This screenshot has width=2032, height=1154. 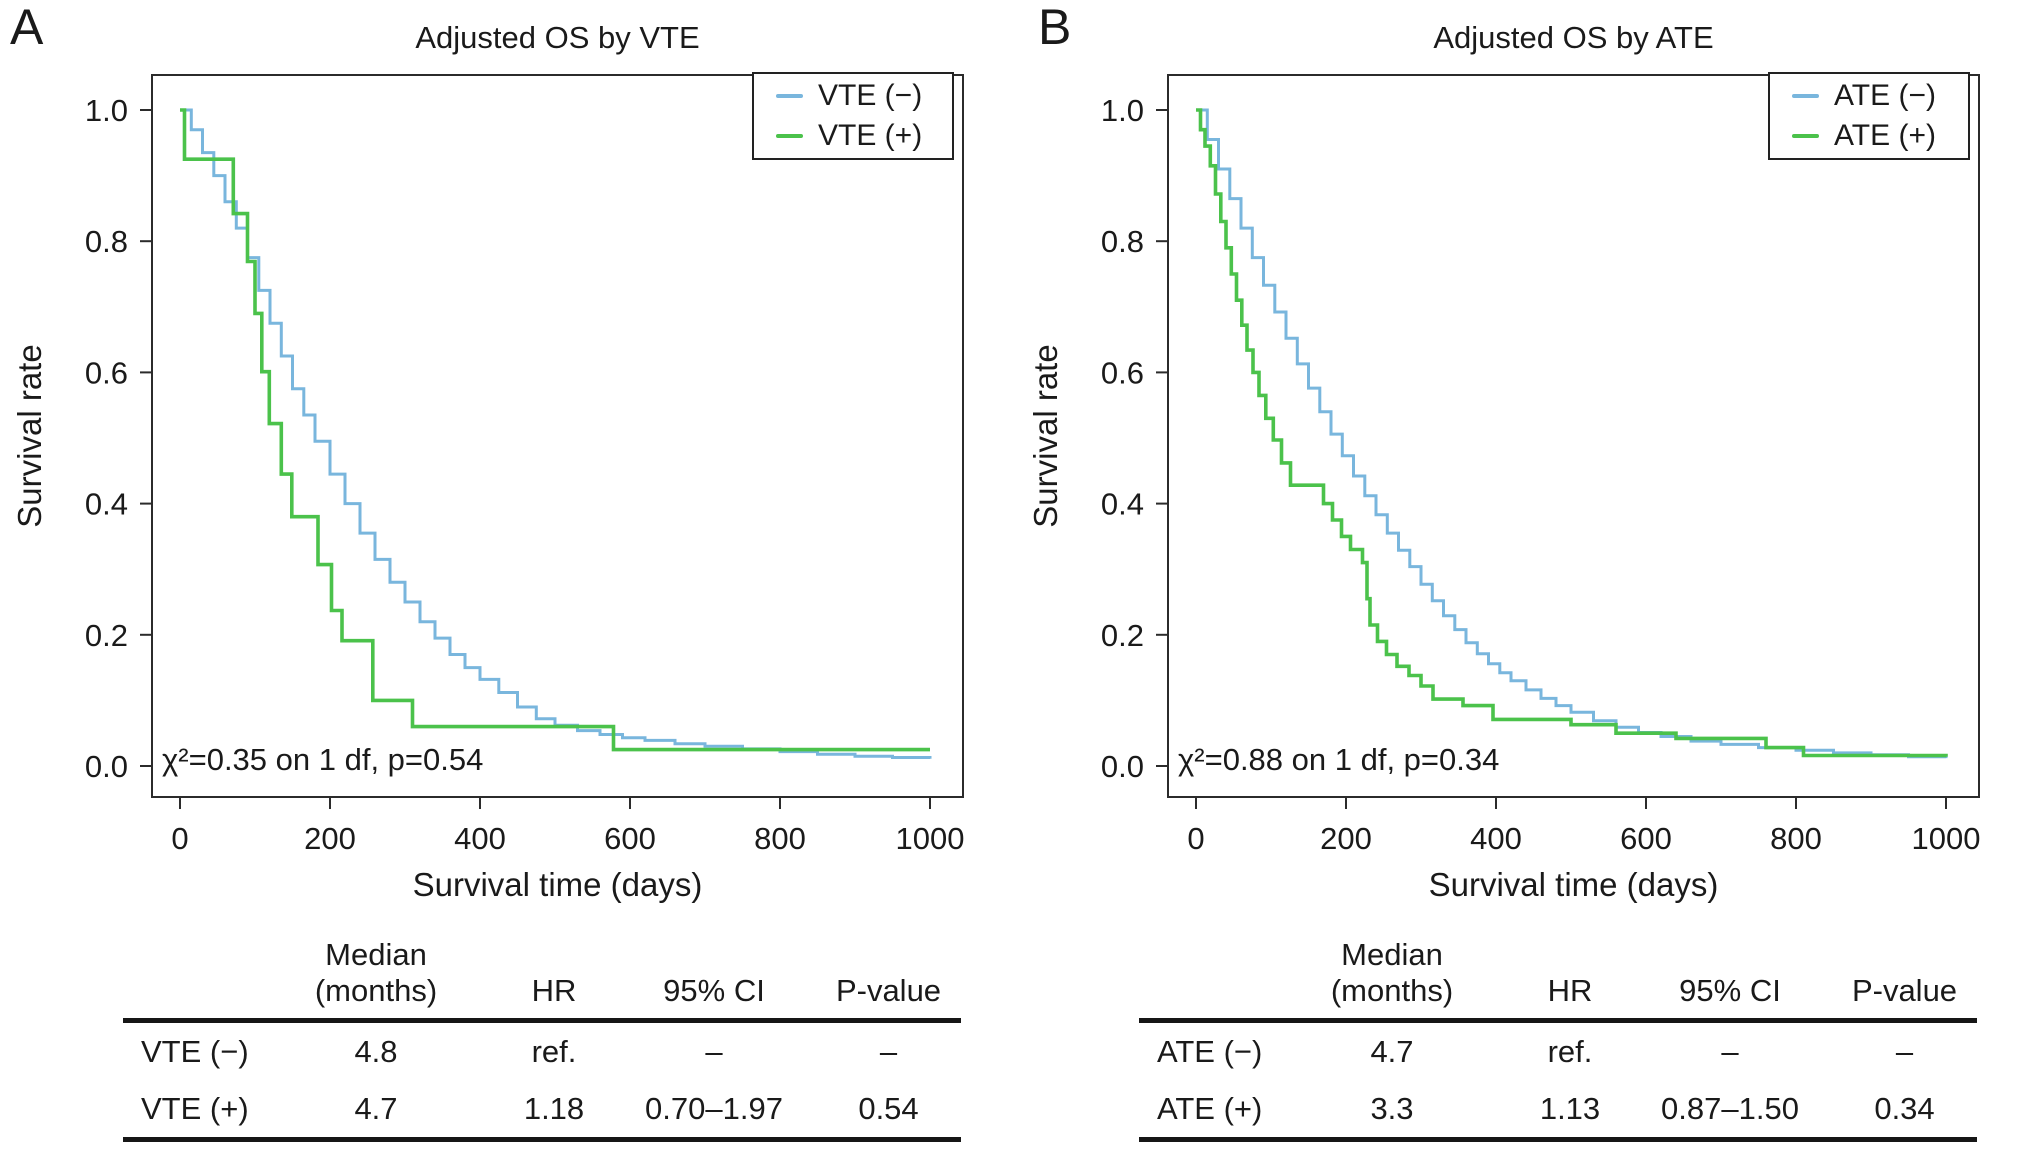 I want to click on row-group-label: ATE (−), so click(x=1210, y=1051).